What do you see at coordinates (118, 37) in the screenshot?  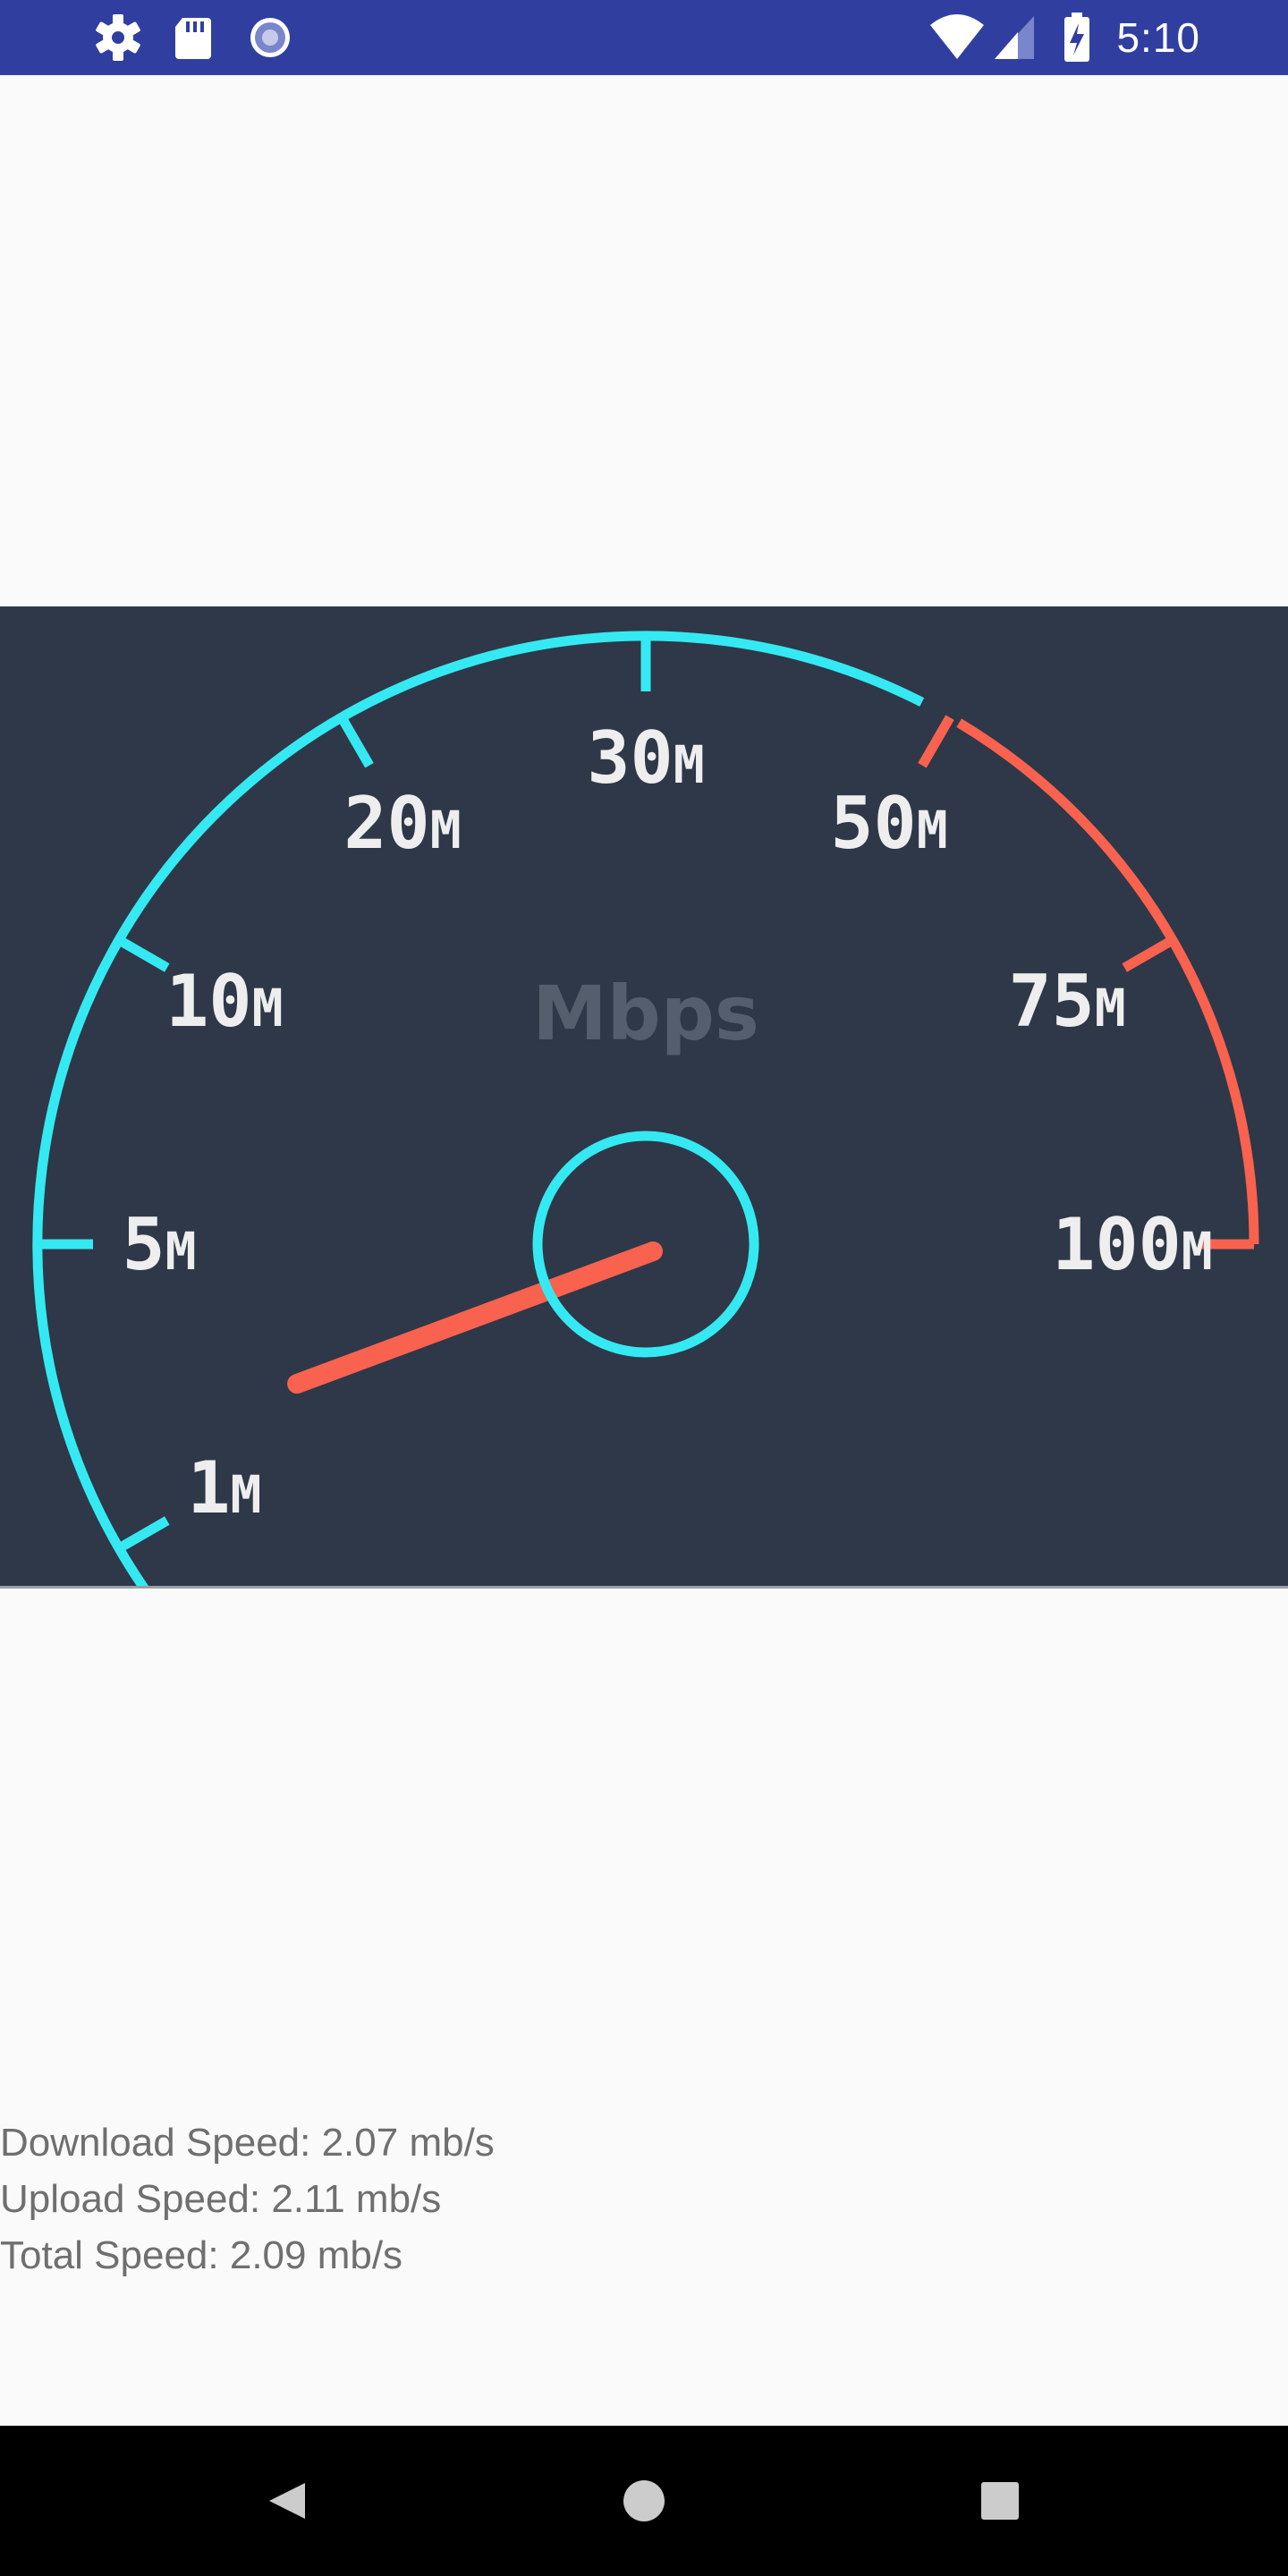 I see `gear-icon` at bounding box center [118, 37].